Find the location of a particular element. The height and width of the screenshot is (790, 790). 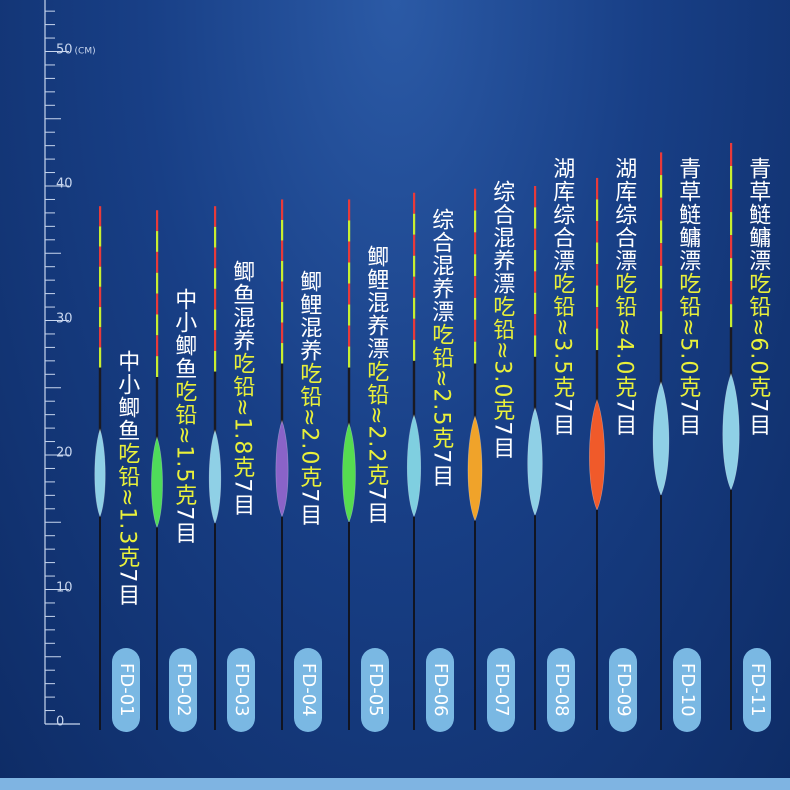

float-lead-weight: 吃铅≈3.0克 is located at coordinates (502, 358).